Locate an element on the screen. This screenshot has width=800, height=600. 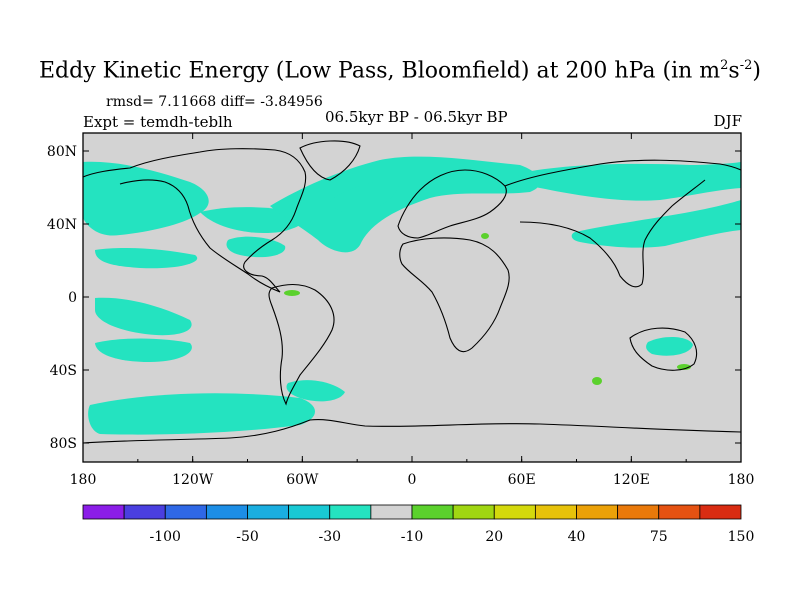
coast-europe is located at coordinates (452, 204).